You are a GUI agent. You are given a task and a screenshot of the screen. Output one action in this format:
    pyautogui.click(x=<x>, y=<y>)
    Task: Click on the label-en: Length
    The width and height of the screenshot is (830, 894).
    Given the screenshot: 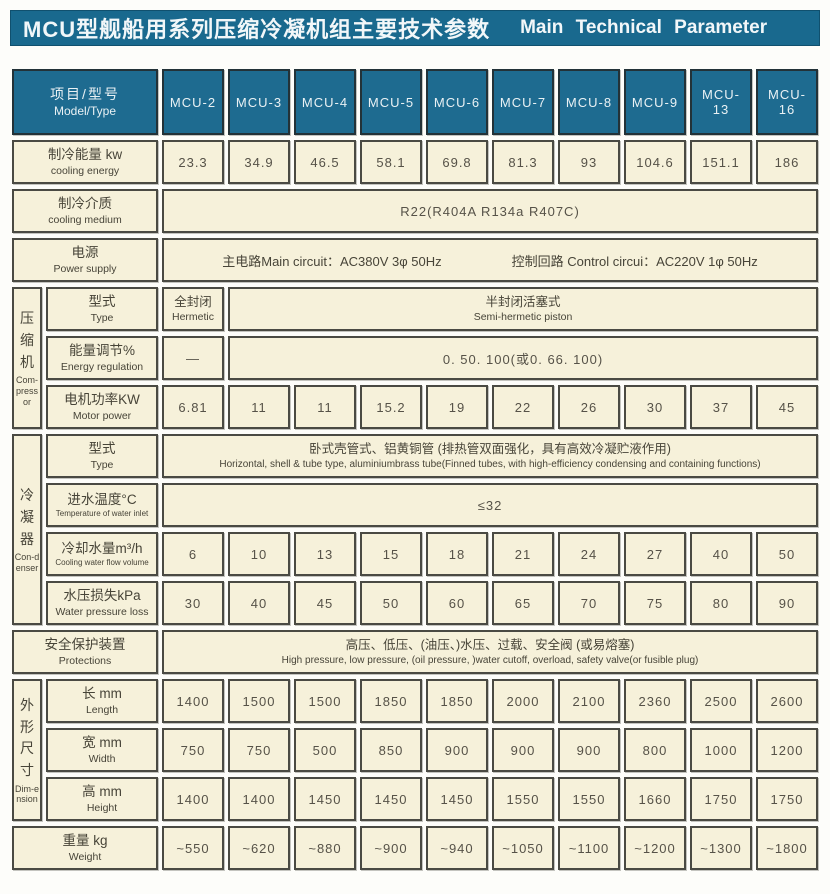 What is the action you would take?
    pyautogui.click(x=102, y=709)
    